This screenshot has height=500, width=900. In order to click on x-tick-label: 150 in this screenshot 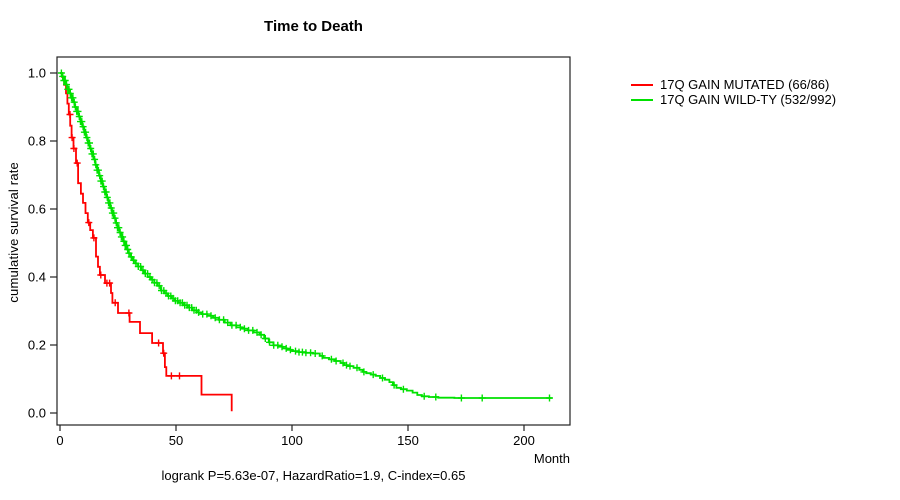, I will do `click(408, 440)`.